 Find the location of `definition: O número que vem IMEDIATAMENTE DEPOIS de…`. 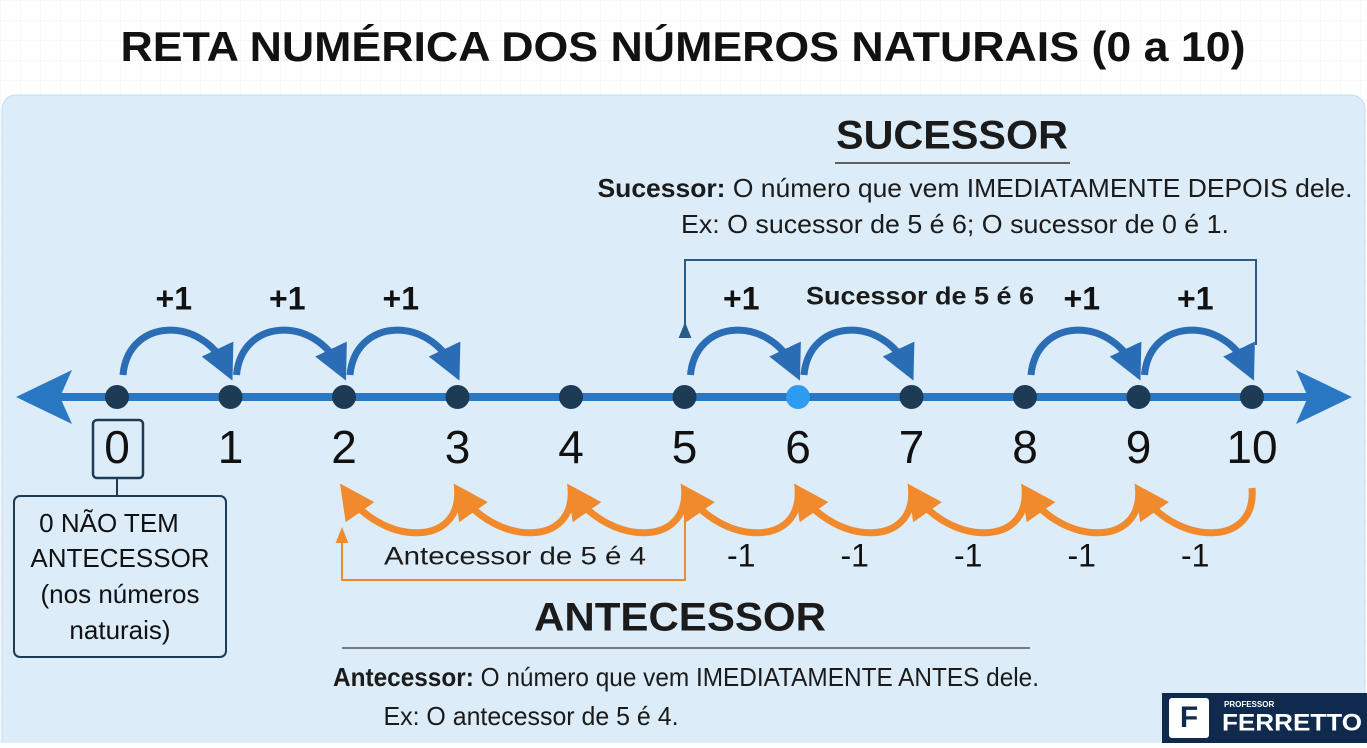

definition: O número que vem IMEDIATAMENTE DEPOIS de… is located at coordinates (1043, 188).